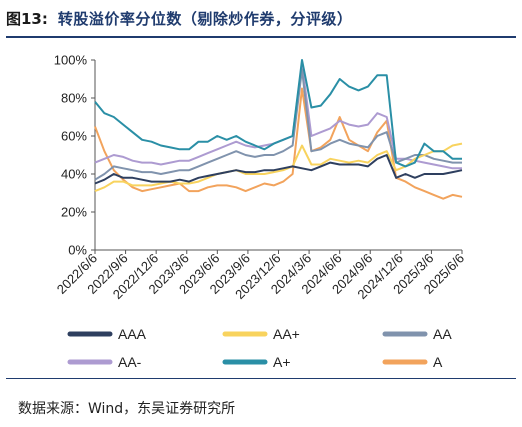 This screenshot has height=427, width=522. I want to click on source-note: 数据来源：Wind，东吴证券研究所, so click(127, 409).